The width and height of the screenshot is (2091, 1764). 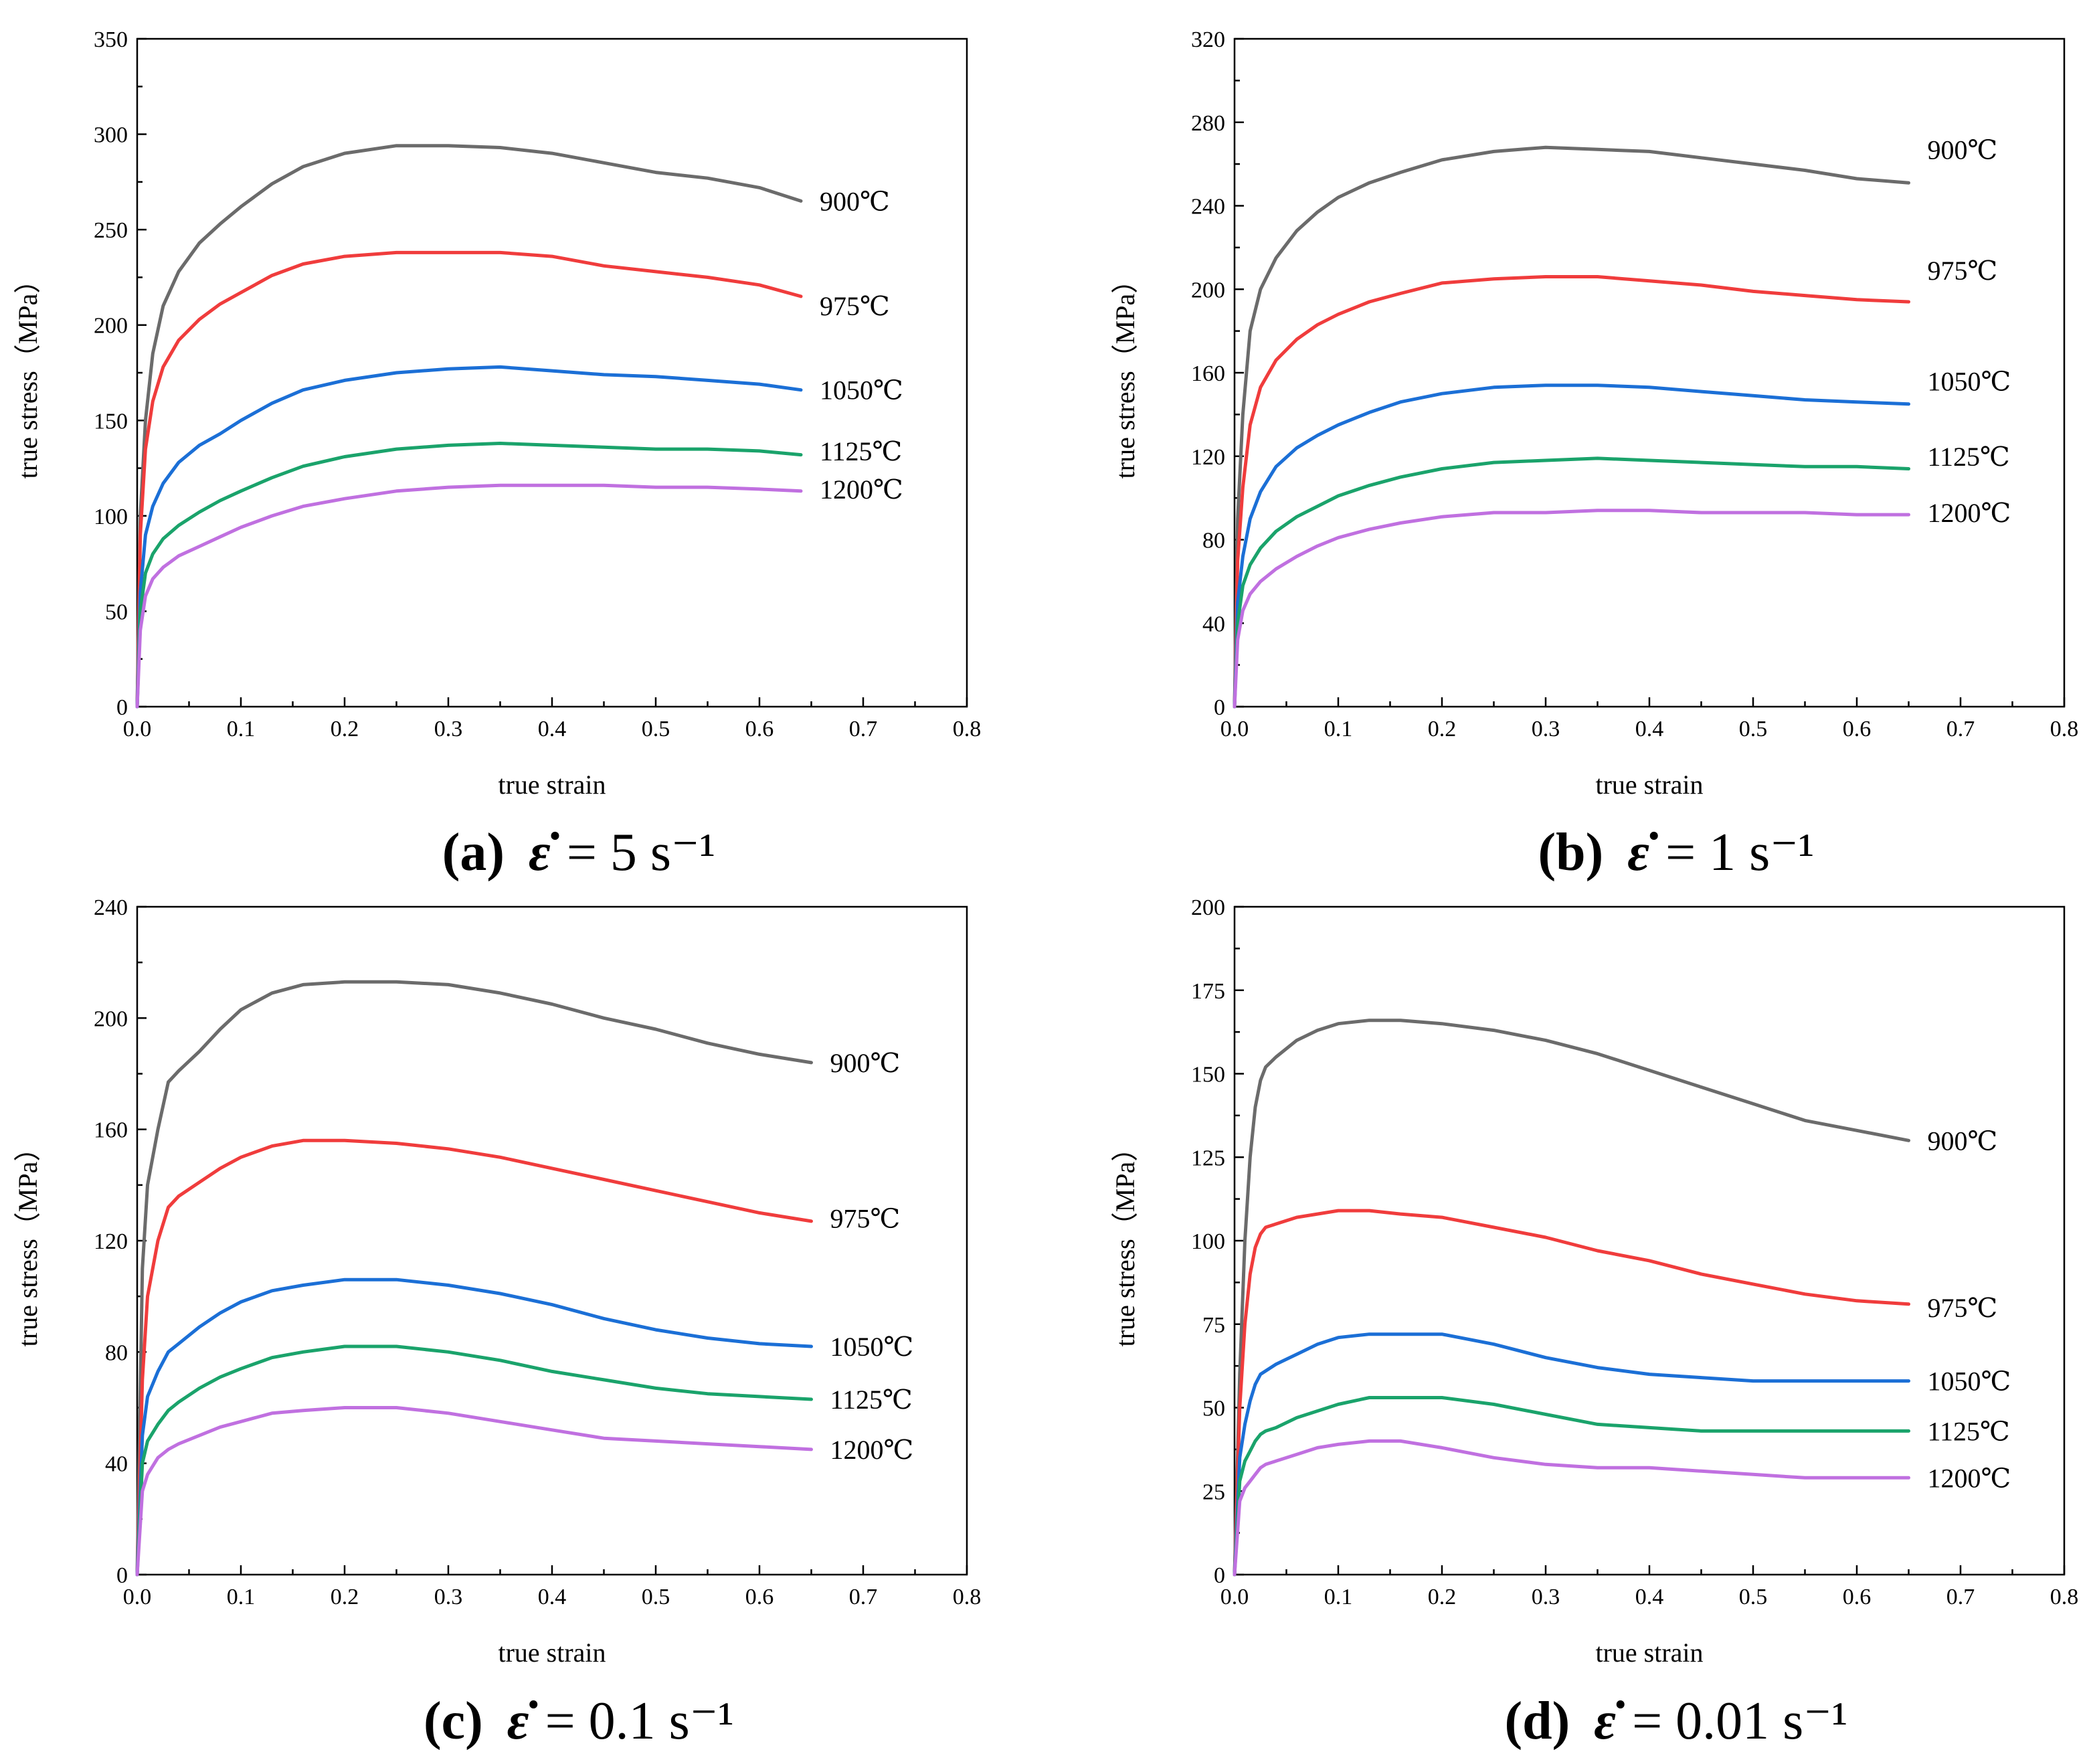 I want to click on y-tick-label: 120, so click(x=111, y=1241).